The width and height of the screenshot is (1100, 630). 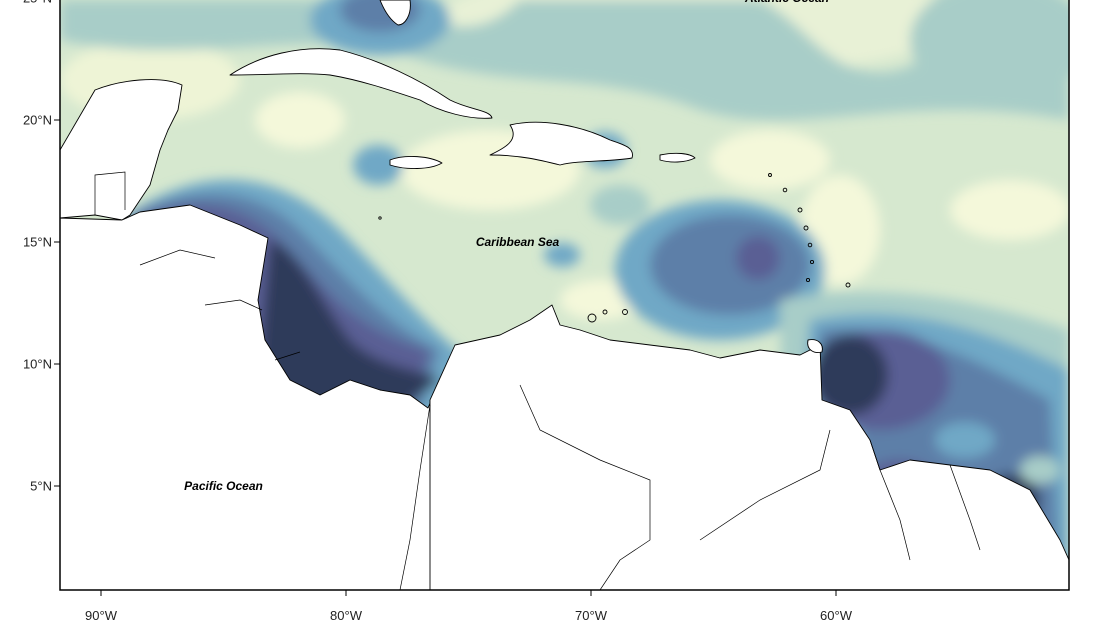 I want to click on lat-tick-label: 5°N, so click(x=41, y=486).